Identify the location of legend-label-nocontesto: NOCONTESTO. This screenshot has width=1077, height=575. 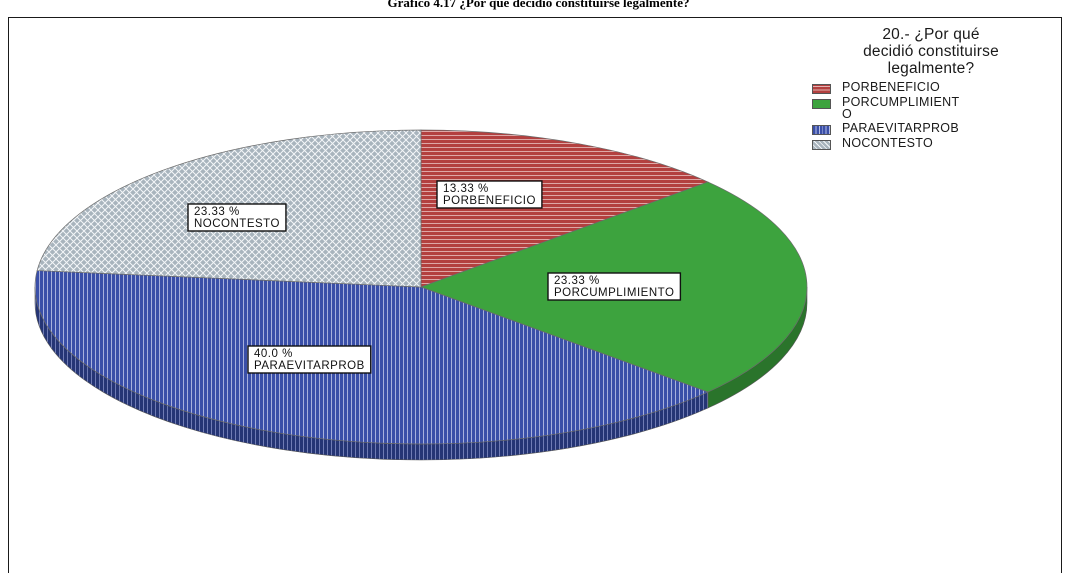
(887, 143).